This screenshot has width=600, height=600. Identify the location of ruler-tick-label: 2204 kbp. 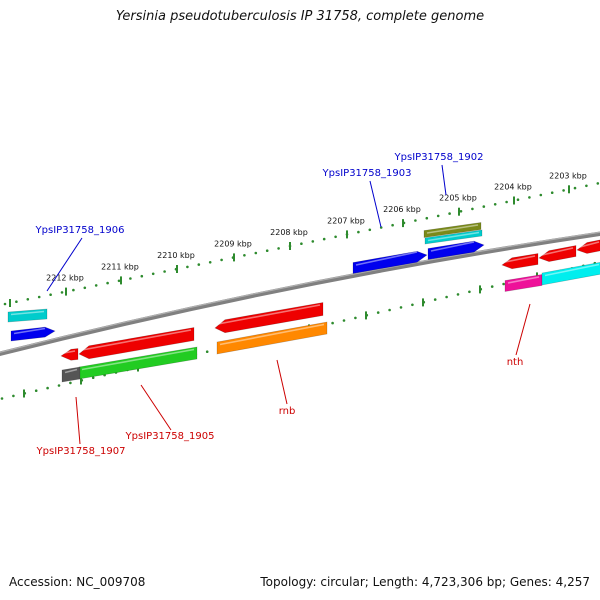
(513, 187).